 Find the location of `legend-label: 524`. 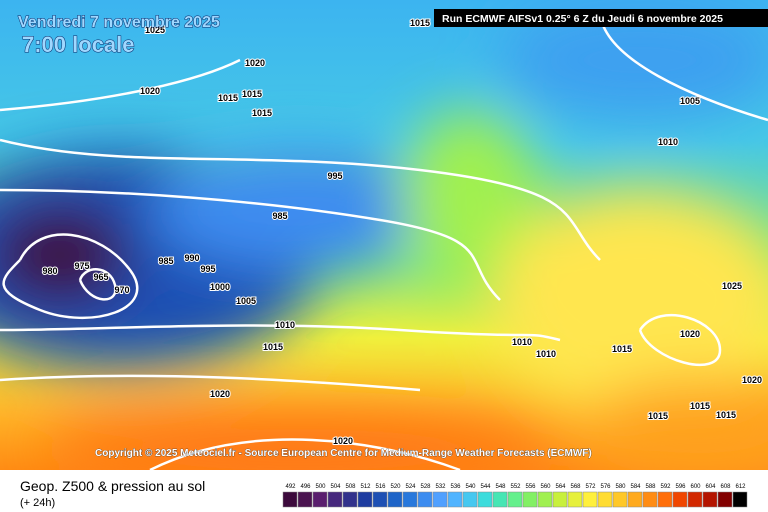

legend-label: 524 is located at coordinates (410, 487).